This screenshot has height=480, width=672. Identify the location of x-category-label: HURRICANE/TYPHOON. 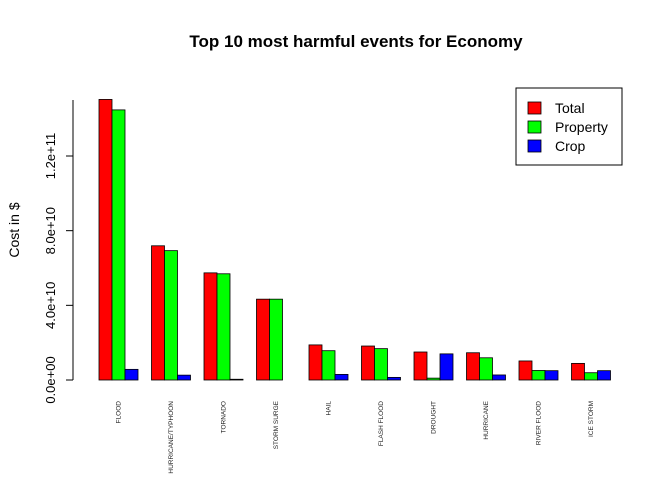
(171, 437).